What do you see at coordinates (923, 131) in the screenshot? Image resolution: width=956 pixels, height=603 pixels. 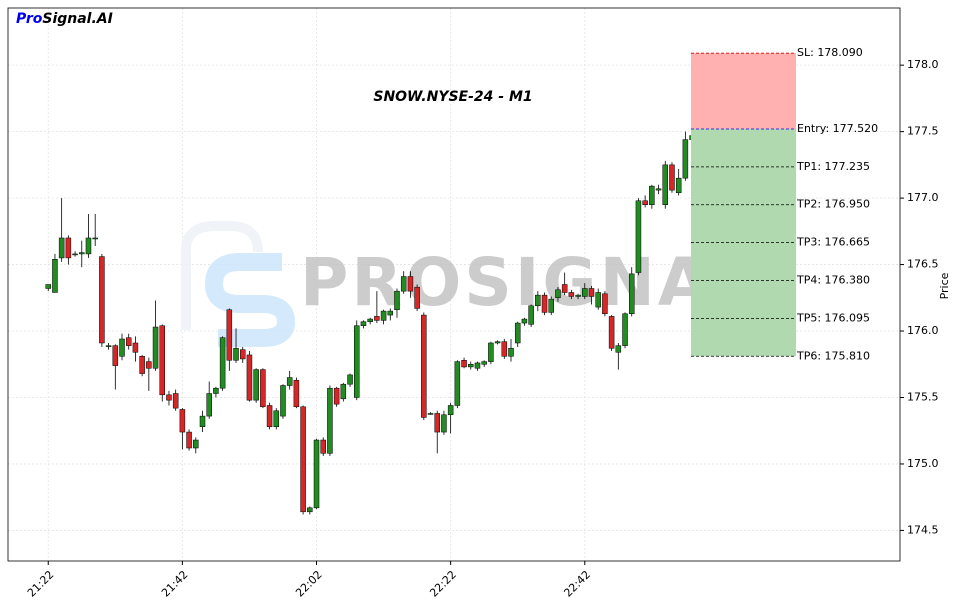 I see `y-tick-label: 177.5` at bounding box center [923, 131].